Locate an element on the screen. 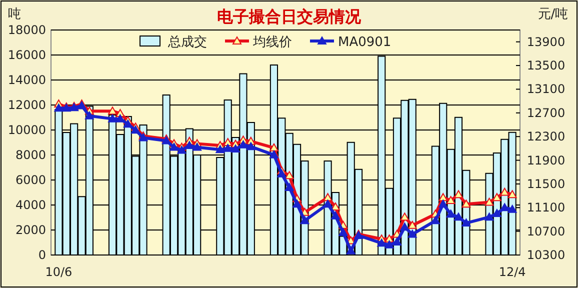 Image resolution: width=578 pixels, height=288 pixels. y2-tick-label: 12300 is located at coordinates (546, 137).